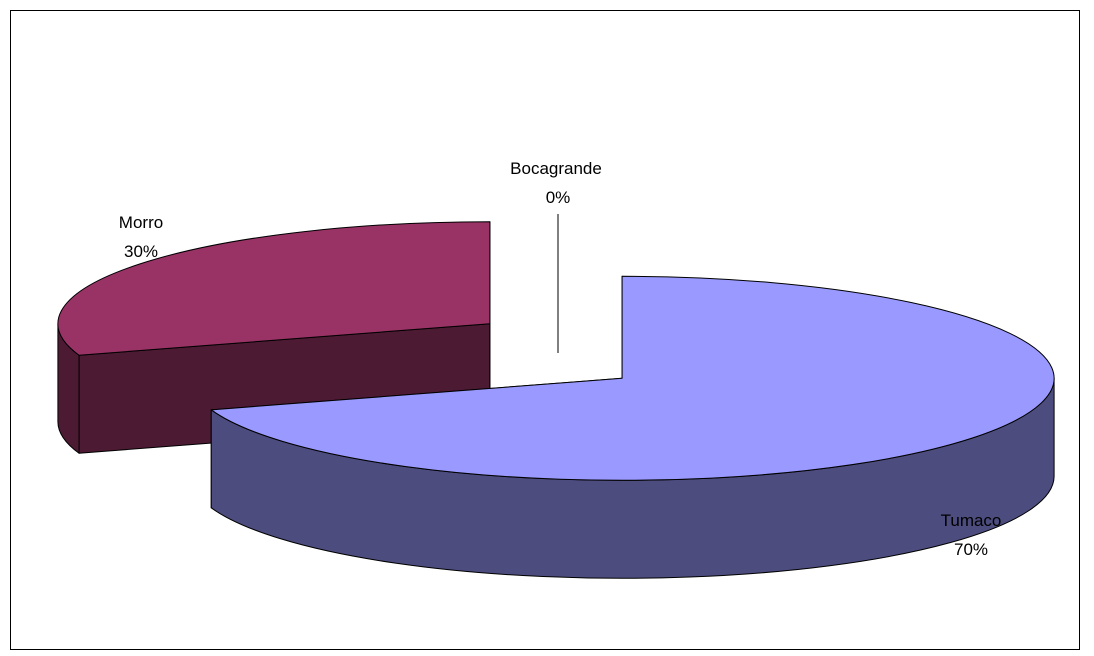 This screenshot has width=1094, height=656. I want to click on label-name-bocagrande: Bocagrande, so click(556, 168).